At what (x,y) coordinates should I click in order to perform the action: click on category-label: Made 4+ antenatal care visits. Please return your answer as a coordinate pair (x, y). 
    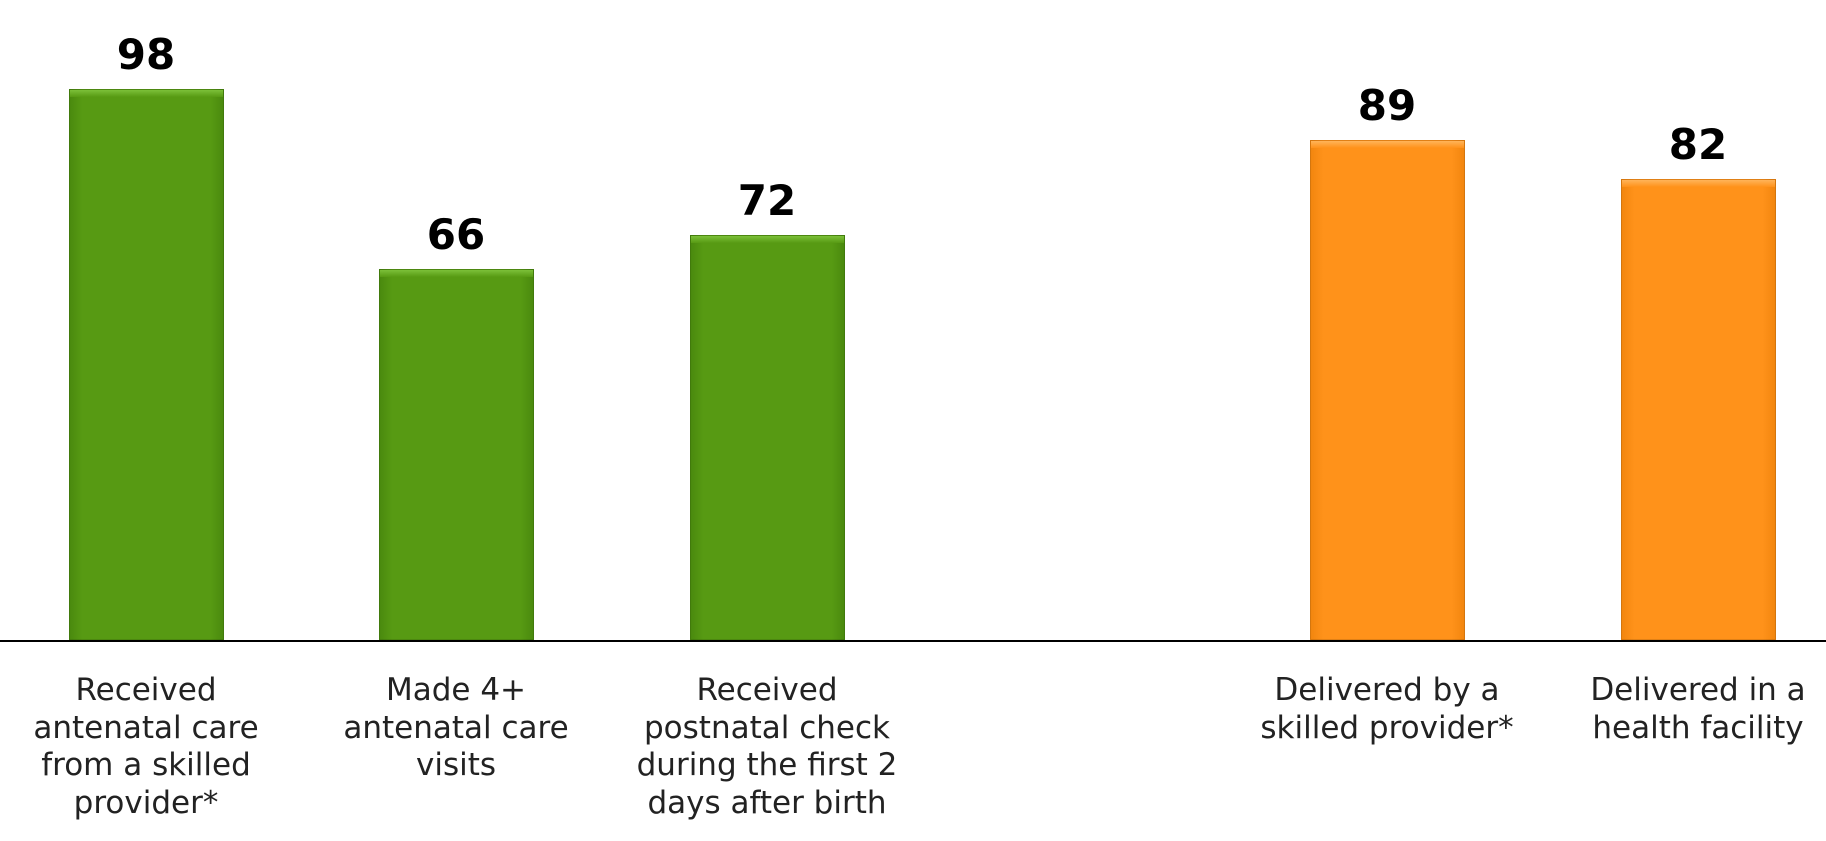
    Looking at the image, I should click on (456, 727).